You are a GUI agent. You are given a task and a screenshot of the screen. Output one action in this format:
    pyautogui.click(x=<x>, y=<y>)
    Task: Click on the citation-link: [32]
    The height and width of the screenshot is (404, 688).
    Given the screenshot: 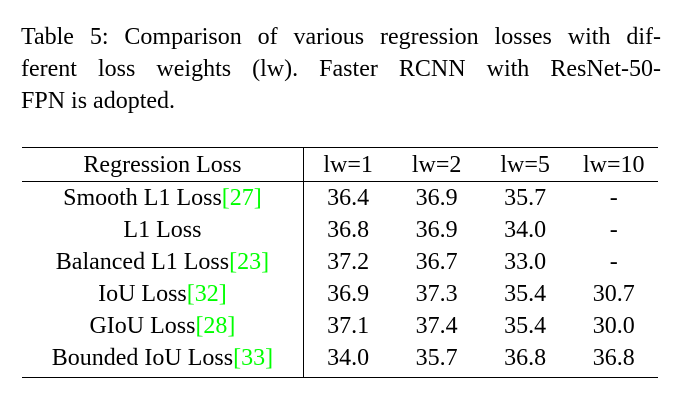 What is the action you would take?
    pyautogui.click(x=206, y=294)
    